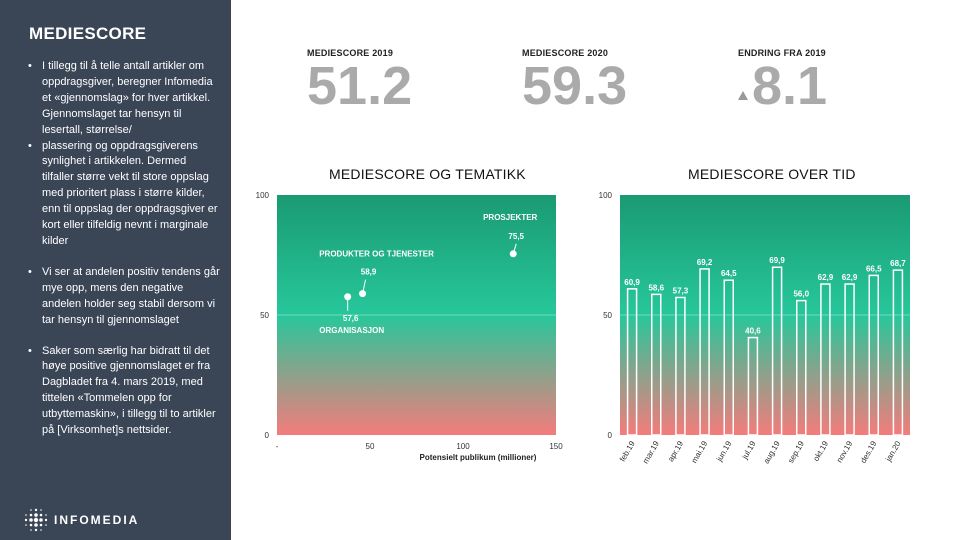  What do you see at coordinates (351, 318) in the screenshot?
I see `point-value-label: 57,6` at bounding box center [351, 318].